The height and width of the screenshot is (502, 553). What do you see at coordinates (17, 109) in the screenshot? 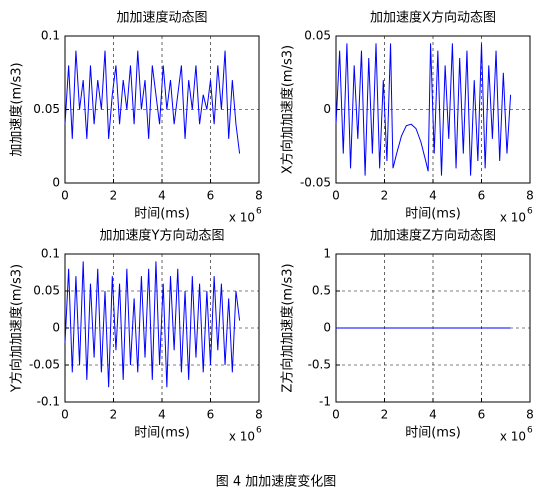
I see `y-axis-label: 加加速度(m/s3)` at bounding box center [17, 109].